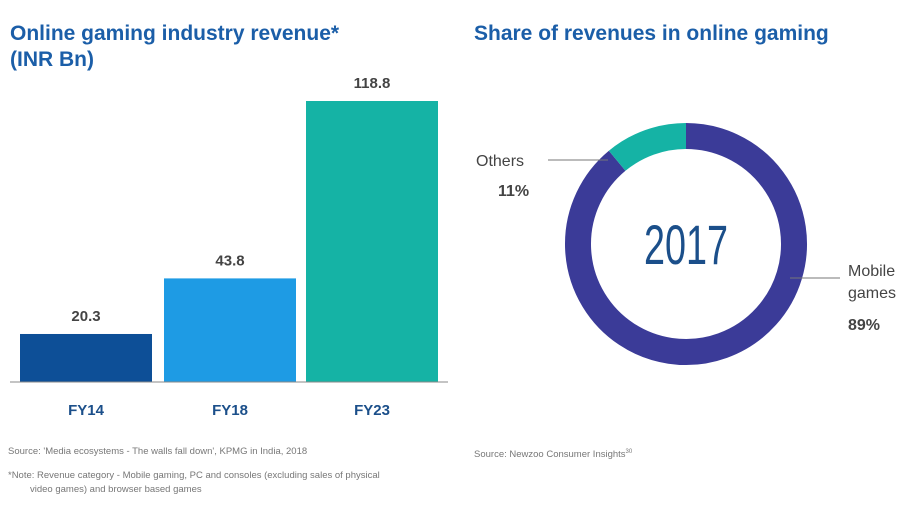 The width and height of the screenshot is (914, 512). Describe the element at coordinates (116, 489) in the screenshot. I see `bar-chart-note-line2: video games) and browser based games` at that location.